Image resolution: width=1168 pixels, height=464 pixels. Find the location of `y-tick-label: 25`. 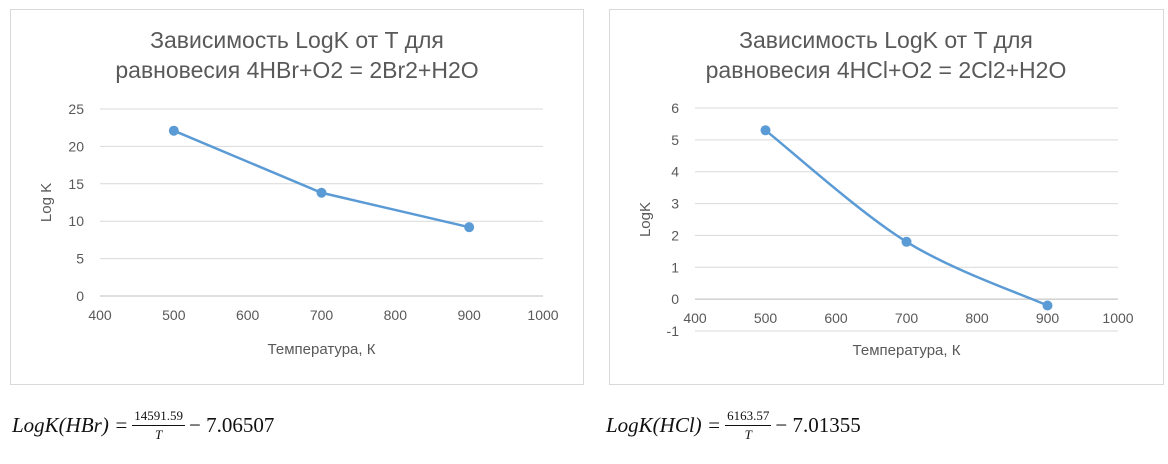

y-tick-label: 25 is located at coordinates (76, 109).